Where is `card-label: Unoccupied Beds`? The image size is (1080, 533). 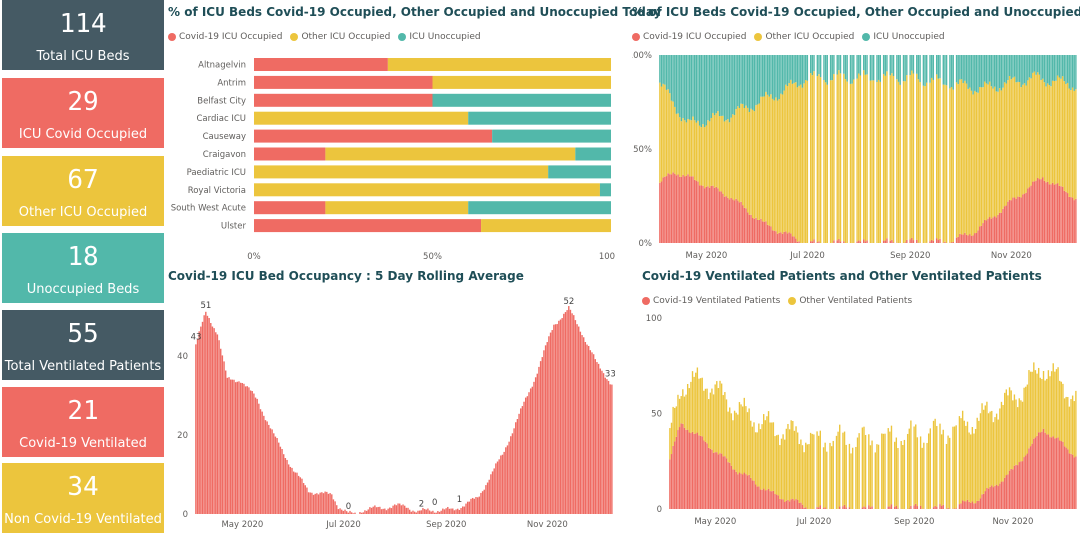
card-label: Unoccupied Beds is located at coordinates (83, 290).